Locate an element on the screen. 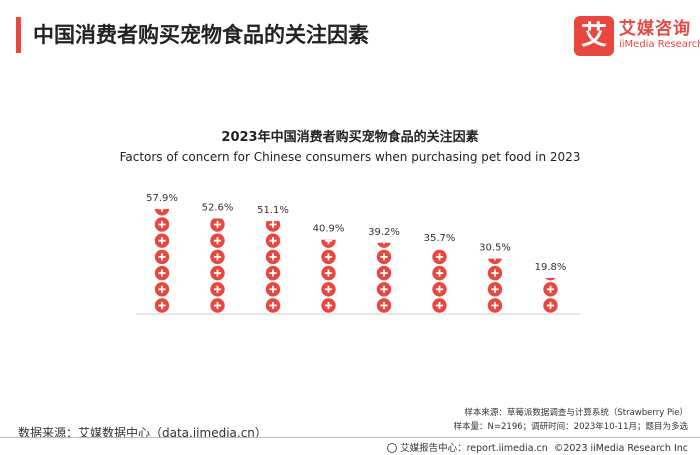 The width and height of the screenshot is (700, 455). bar-8: 19.8% is located at coordinates (551, 287).